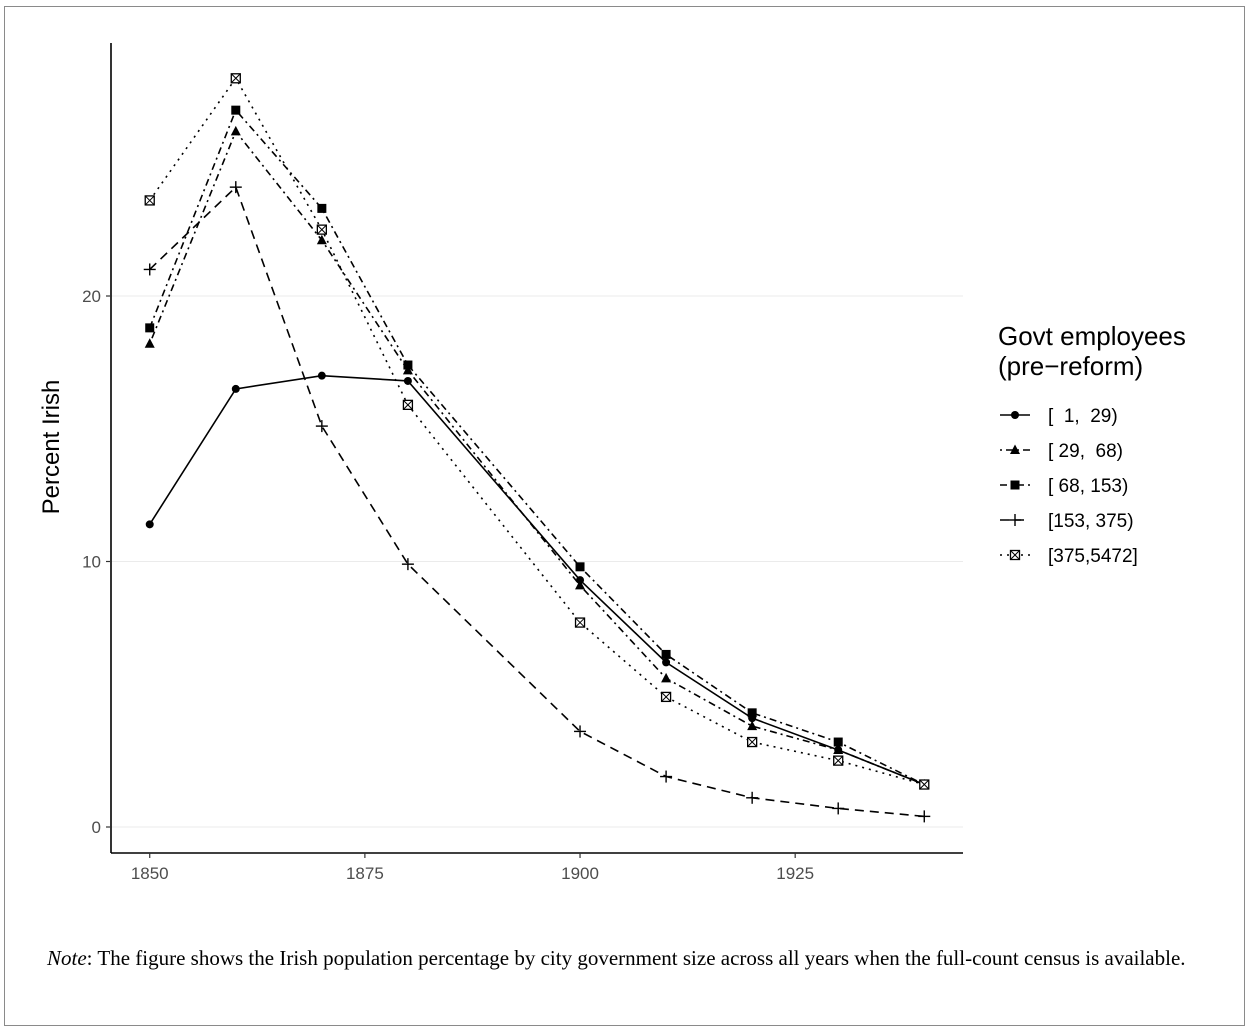 The image size is (1251, 1032). I want to click on legend-item-4: [153, 375), so click(1067, 521).